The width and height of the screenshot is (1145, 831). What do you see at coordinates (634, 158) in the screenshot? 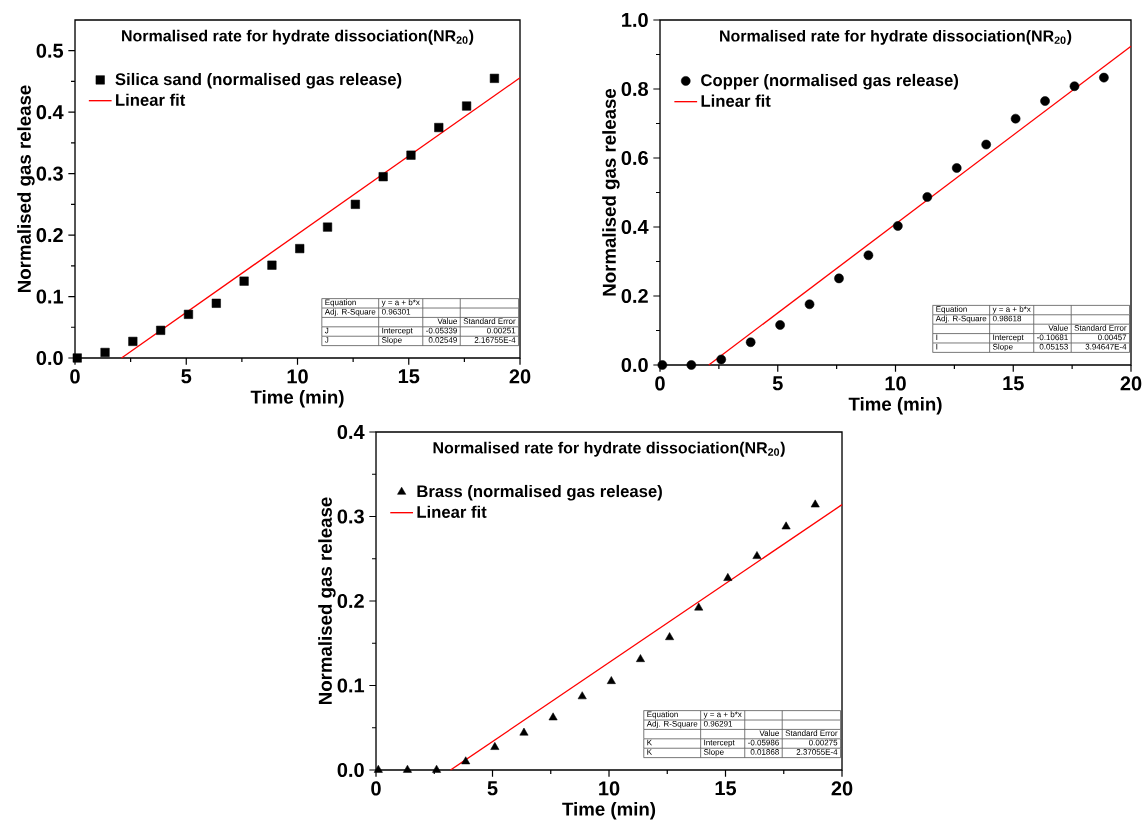
I see `y-tick-label: 0.6` at bounding box center [634, 158].